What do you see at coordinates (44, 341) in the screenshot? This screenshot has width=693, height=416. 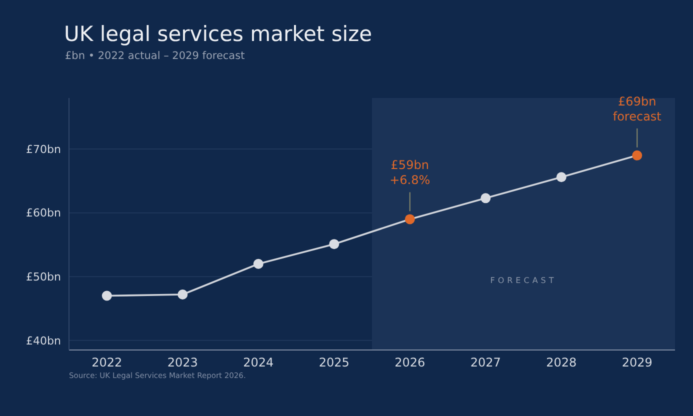 I see `y-tick-label: £40bn` at bounding box center [44, 341].